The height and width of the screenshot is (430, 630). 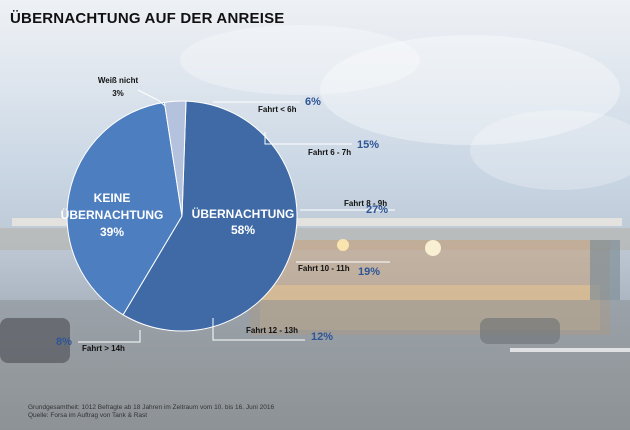 What do you see at coordinates (368, 145) in the screenshot?
I see `breakdown-value-1: 15%` at bounding box center [368, 145].